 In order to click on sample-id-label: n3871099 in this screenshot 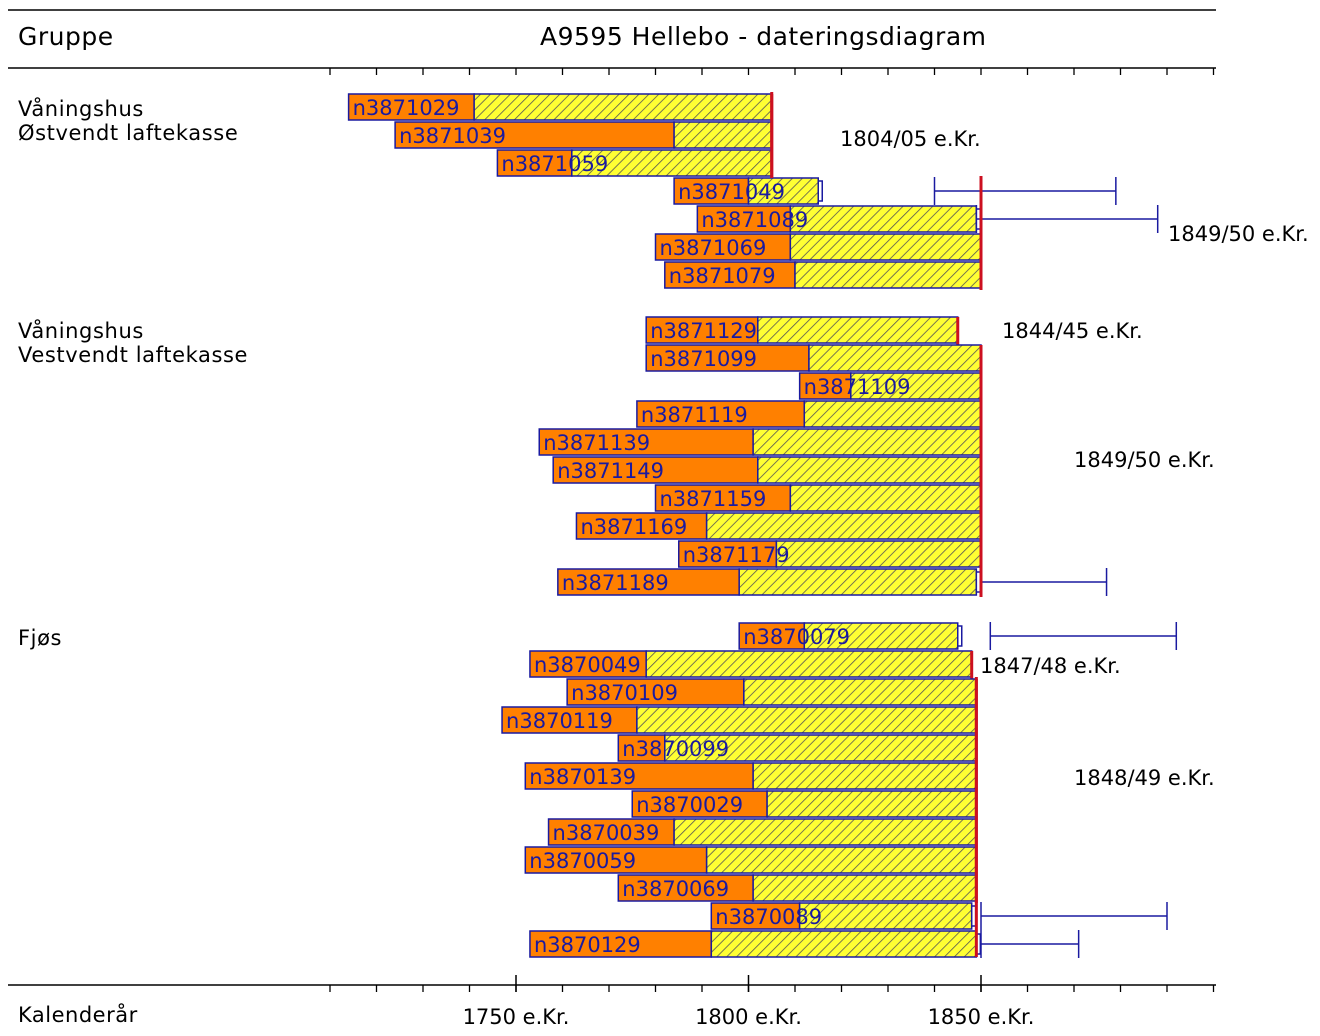, I will do `click(703, 359)`.